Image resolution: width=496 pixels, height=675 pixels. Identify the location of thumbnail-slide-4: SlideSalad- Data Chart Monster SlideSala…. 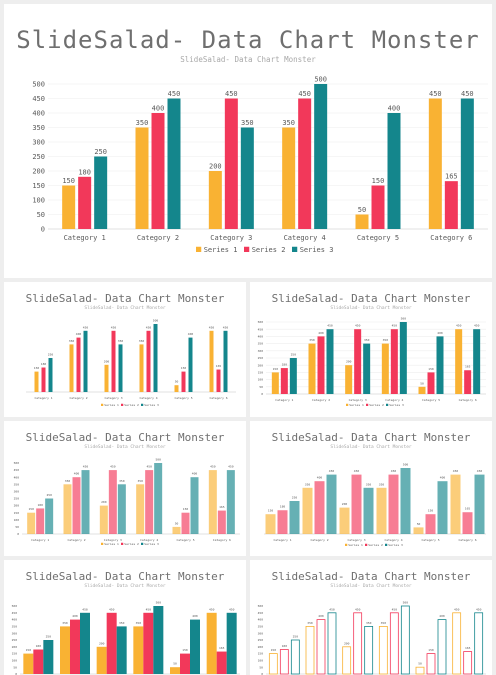
(371, 488).